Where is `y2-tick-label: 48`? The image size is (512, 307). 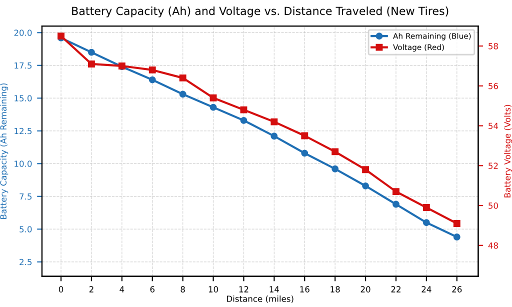 y2-tick-label: 48 is located at coordinates (493, 245).